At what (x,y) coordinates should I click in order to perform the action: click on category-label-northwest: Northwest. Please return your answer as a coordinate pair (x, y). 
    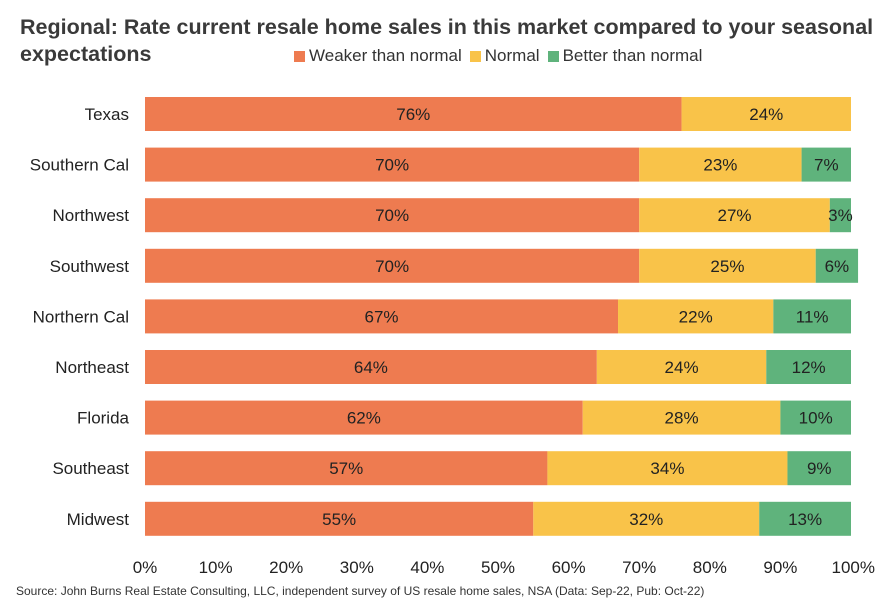
    Looking at the image, I should click on (90, 215).